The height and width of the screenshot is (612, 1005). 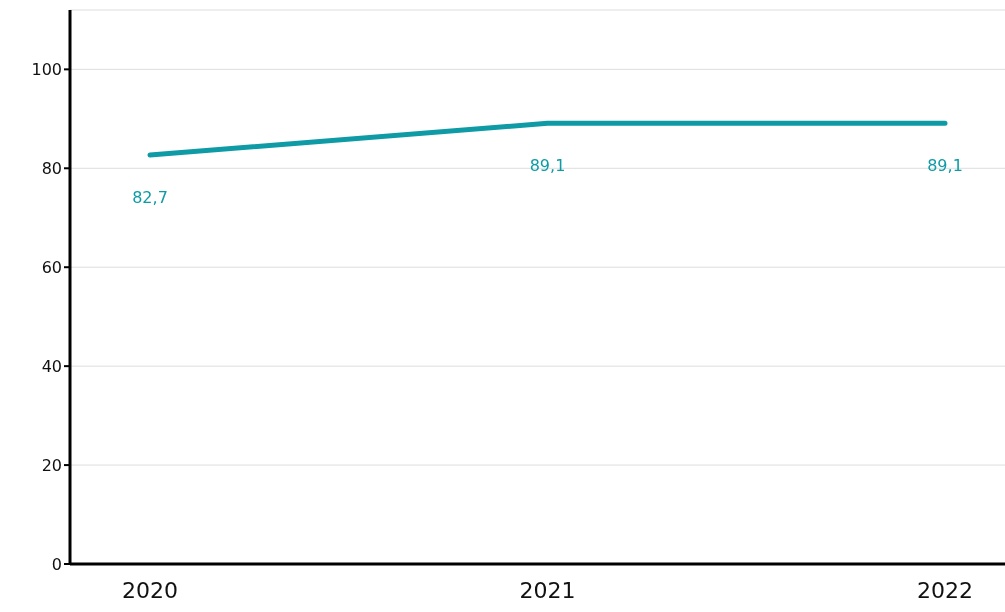 I want to click on x-tick-label: 2021, so click(x=547, y=590).